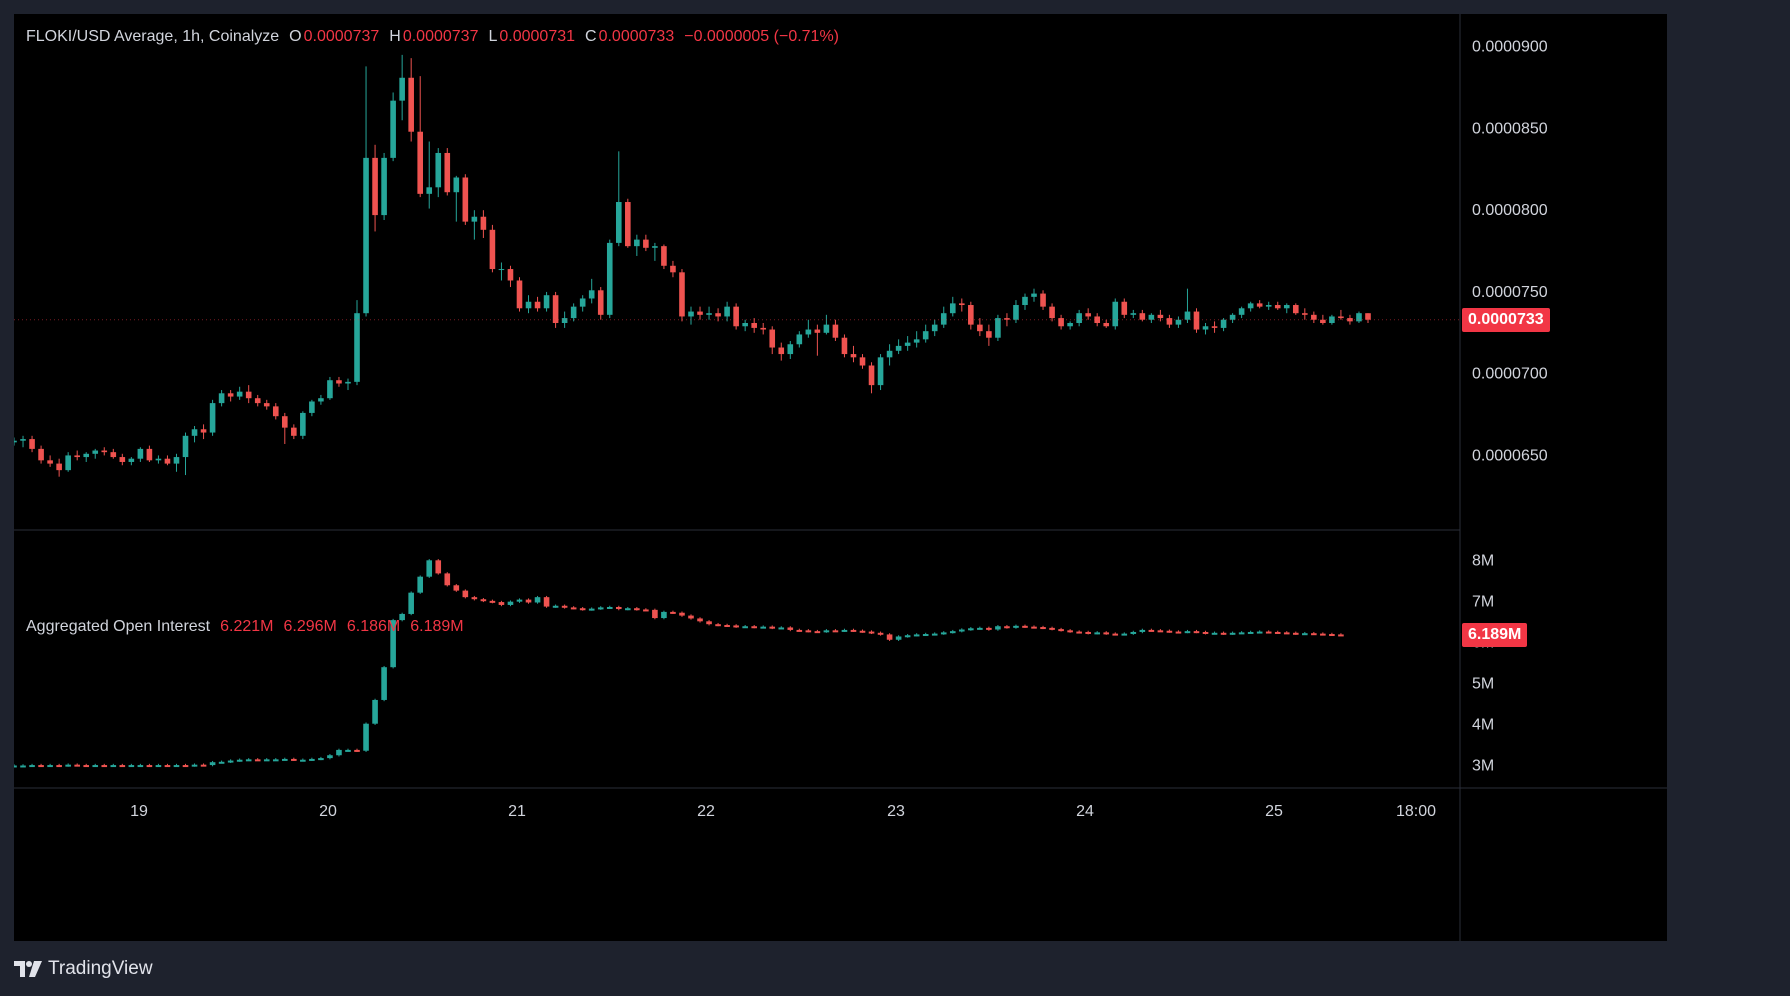 The width and height of the screenshot is (1790, 996). What do you see at coordinates (1483, 602) in the screenshot?
I see `oi-tick-label: 7M` at bounding box center [1483, 602].